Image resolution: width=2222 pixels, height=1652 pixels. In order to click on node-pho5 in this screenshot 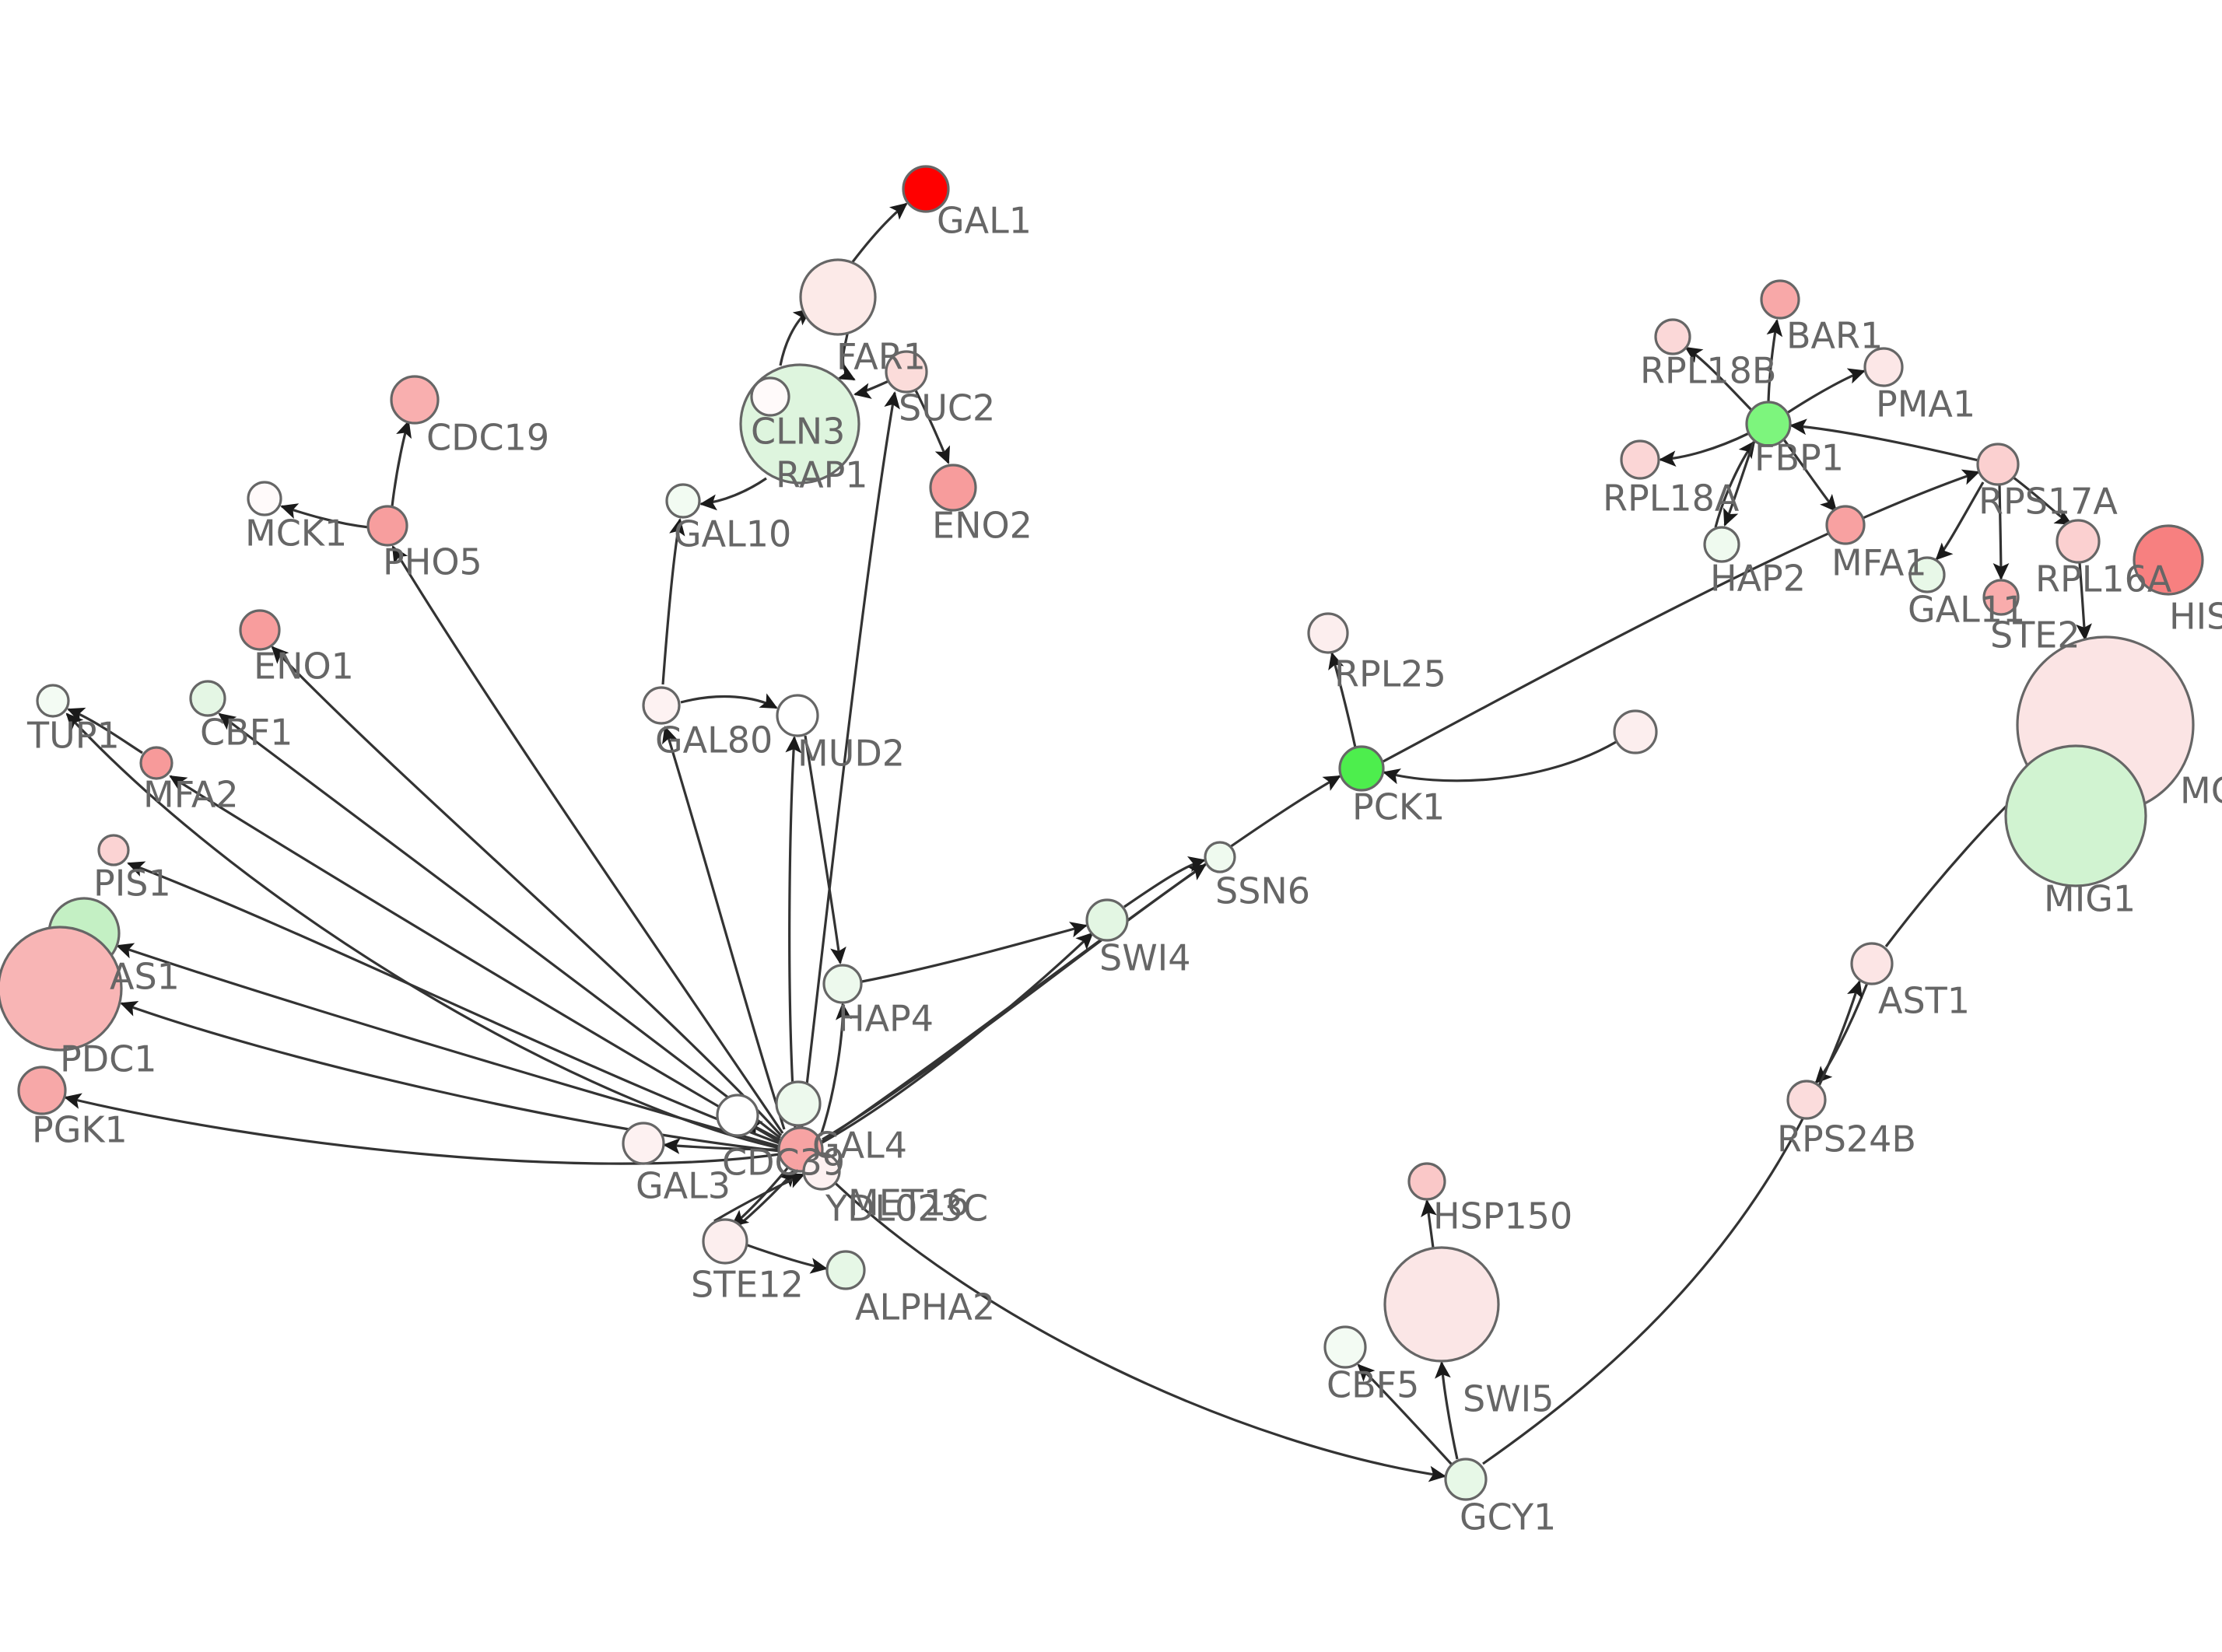, I will do `click(387, 526)`.